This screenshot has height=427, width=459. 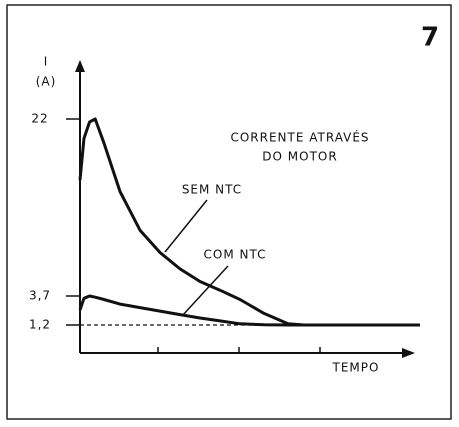 What do you see at coordinates (40, 325) in the screenshot?
I see `y-tick-label: 1,2` at bounding box center [40, 325].